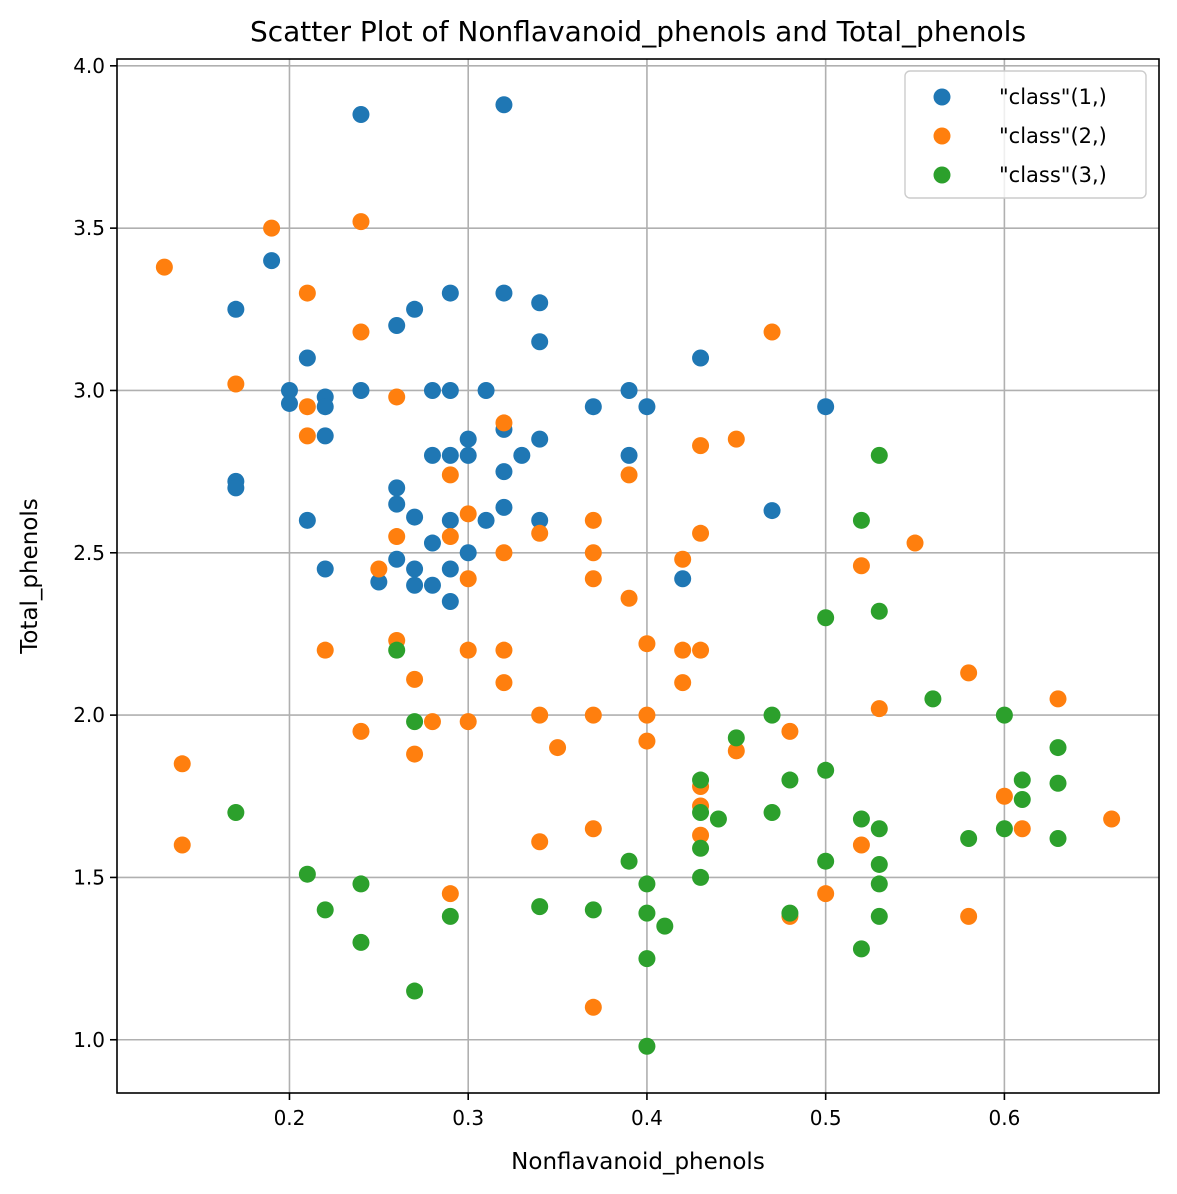  What do you see at coordinates (1053, 136) in the screenshot?
I see `legend-label-series-2: "class"(2,)` at bounding box center [1053, 136].